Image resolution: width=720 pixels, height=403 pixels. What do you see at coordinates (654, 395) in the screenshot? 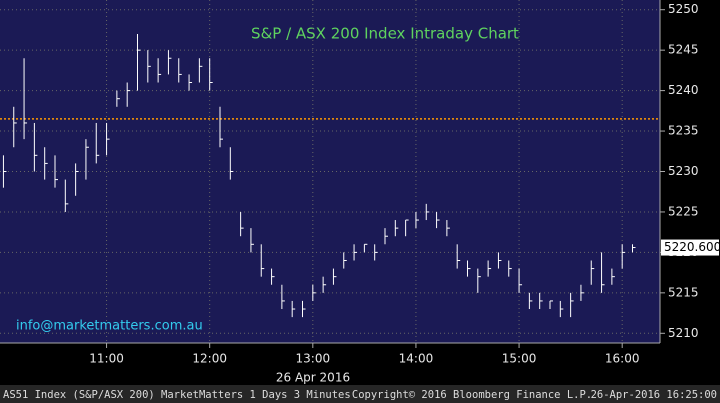
I see `footer-right: 26-Apr-2016 16:25:00` at bounding box center [654, 395].